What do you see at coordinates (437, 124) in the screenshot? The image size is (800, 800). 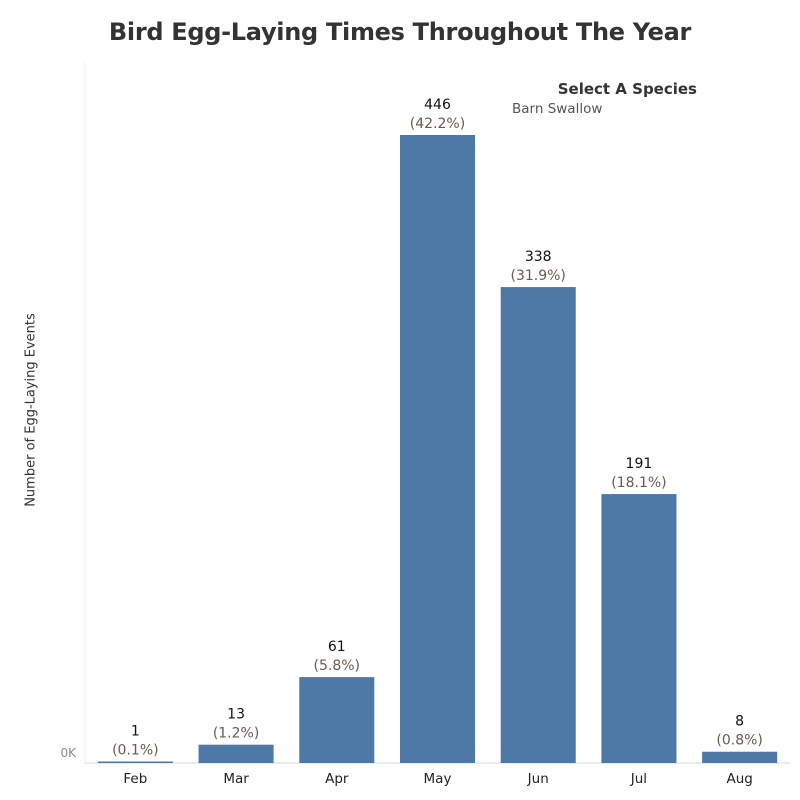 I see `percent-label: (42.2%)` at bounding box center [437, 124].